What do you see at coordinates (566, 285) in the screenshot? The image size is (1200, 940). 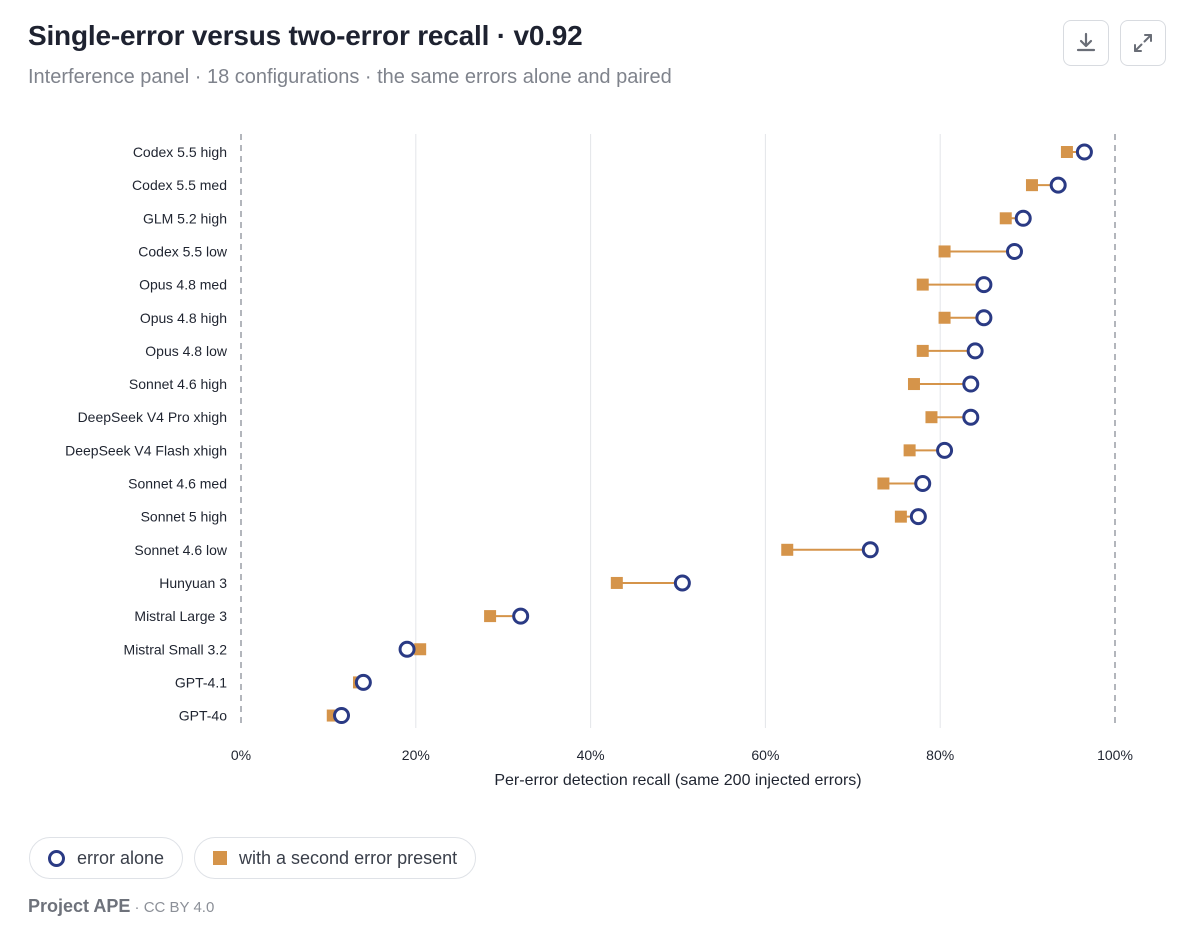 I see `chart-row: Opus 4.8 med` at bounding box center [566, 285].